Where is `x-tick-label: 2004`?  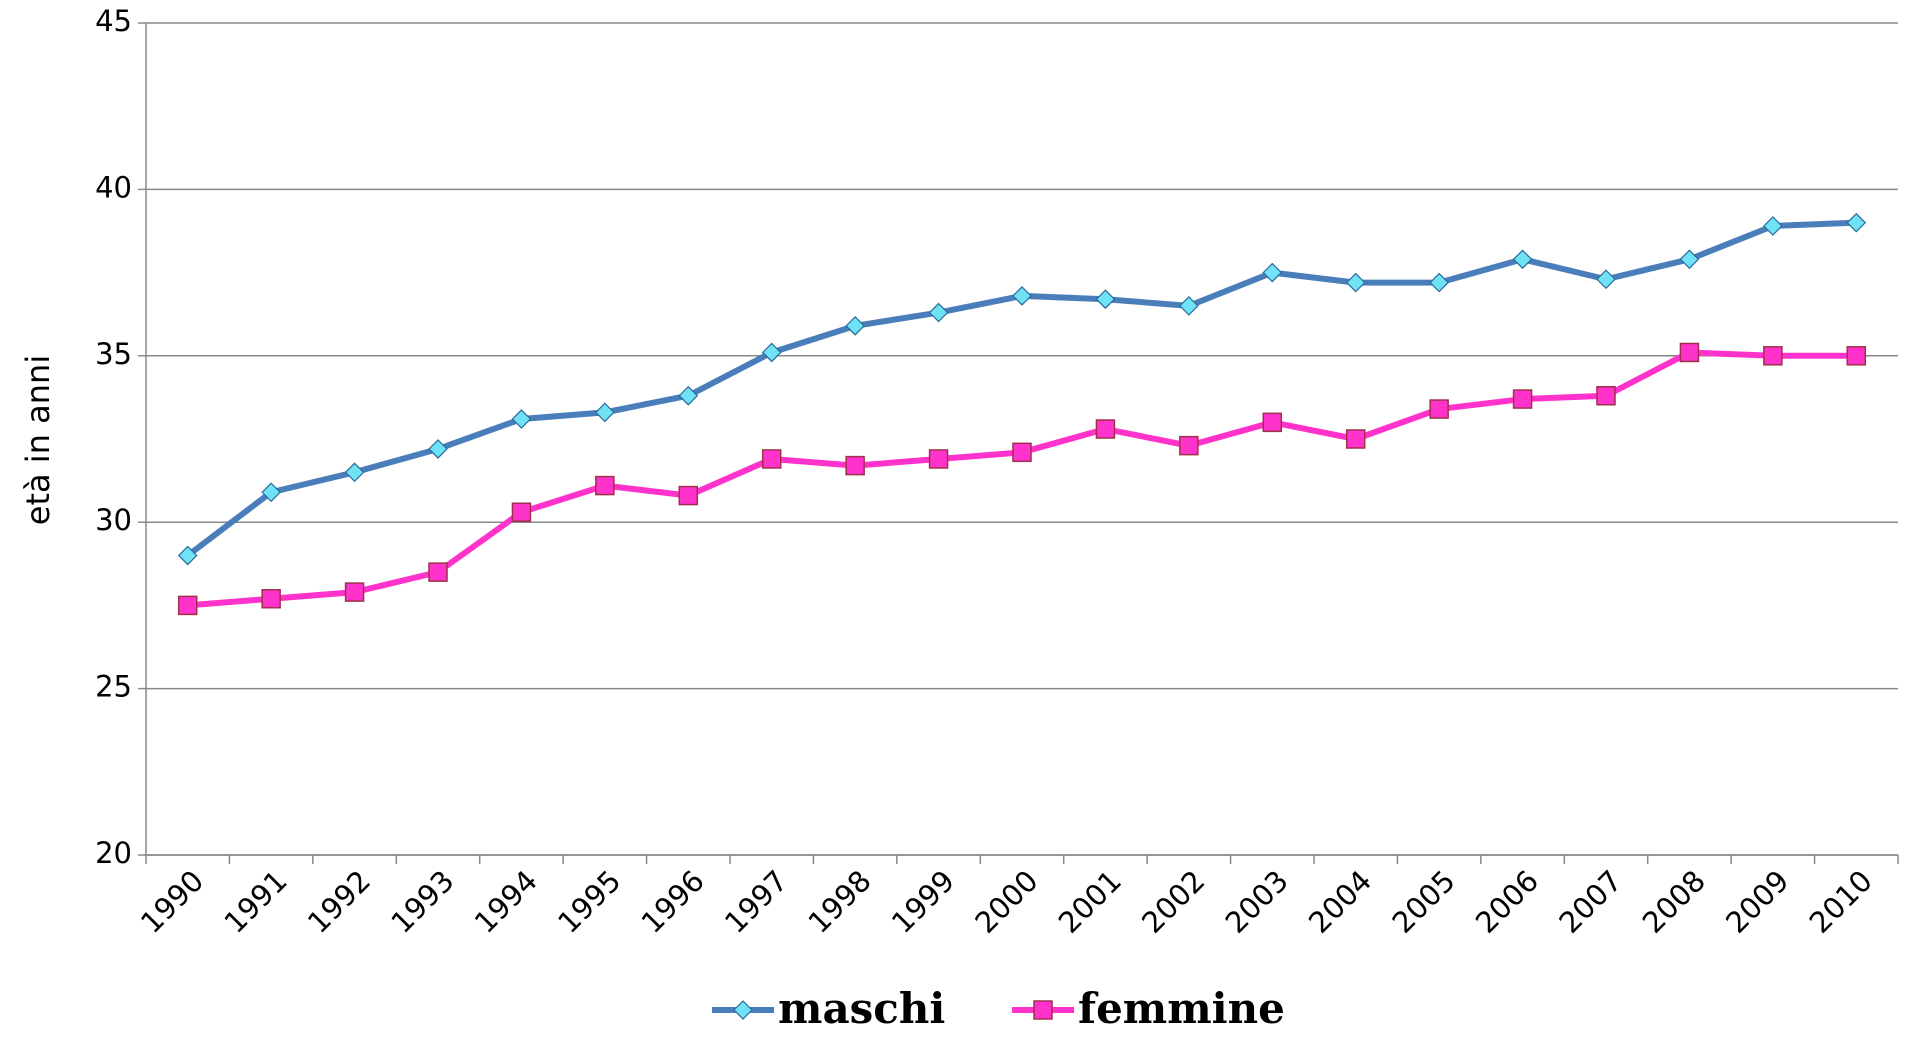 x-tick-label: 2004 is located at coordinates (1340, 902).